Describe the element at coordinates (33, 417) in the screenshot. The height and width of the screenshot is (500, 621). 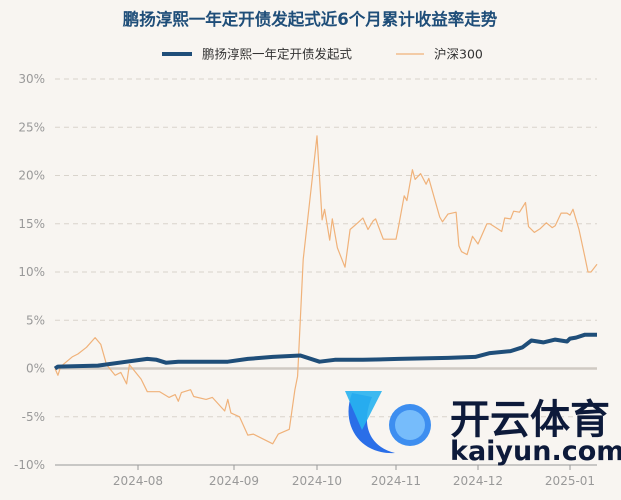
I see `y-tick-label: -5%` at that location.